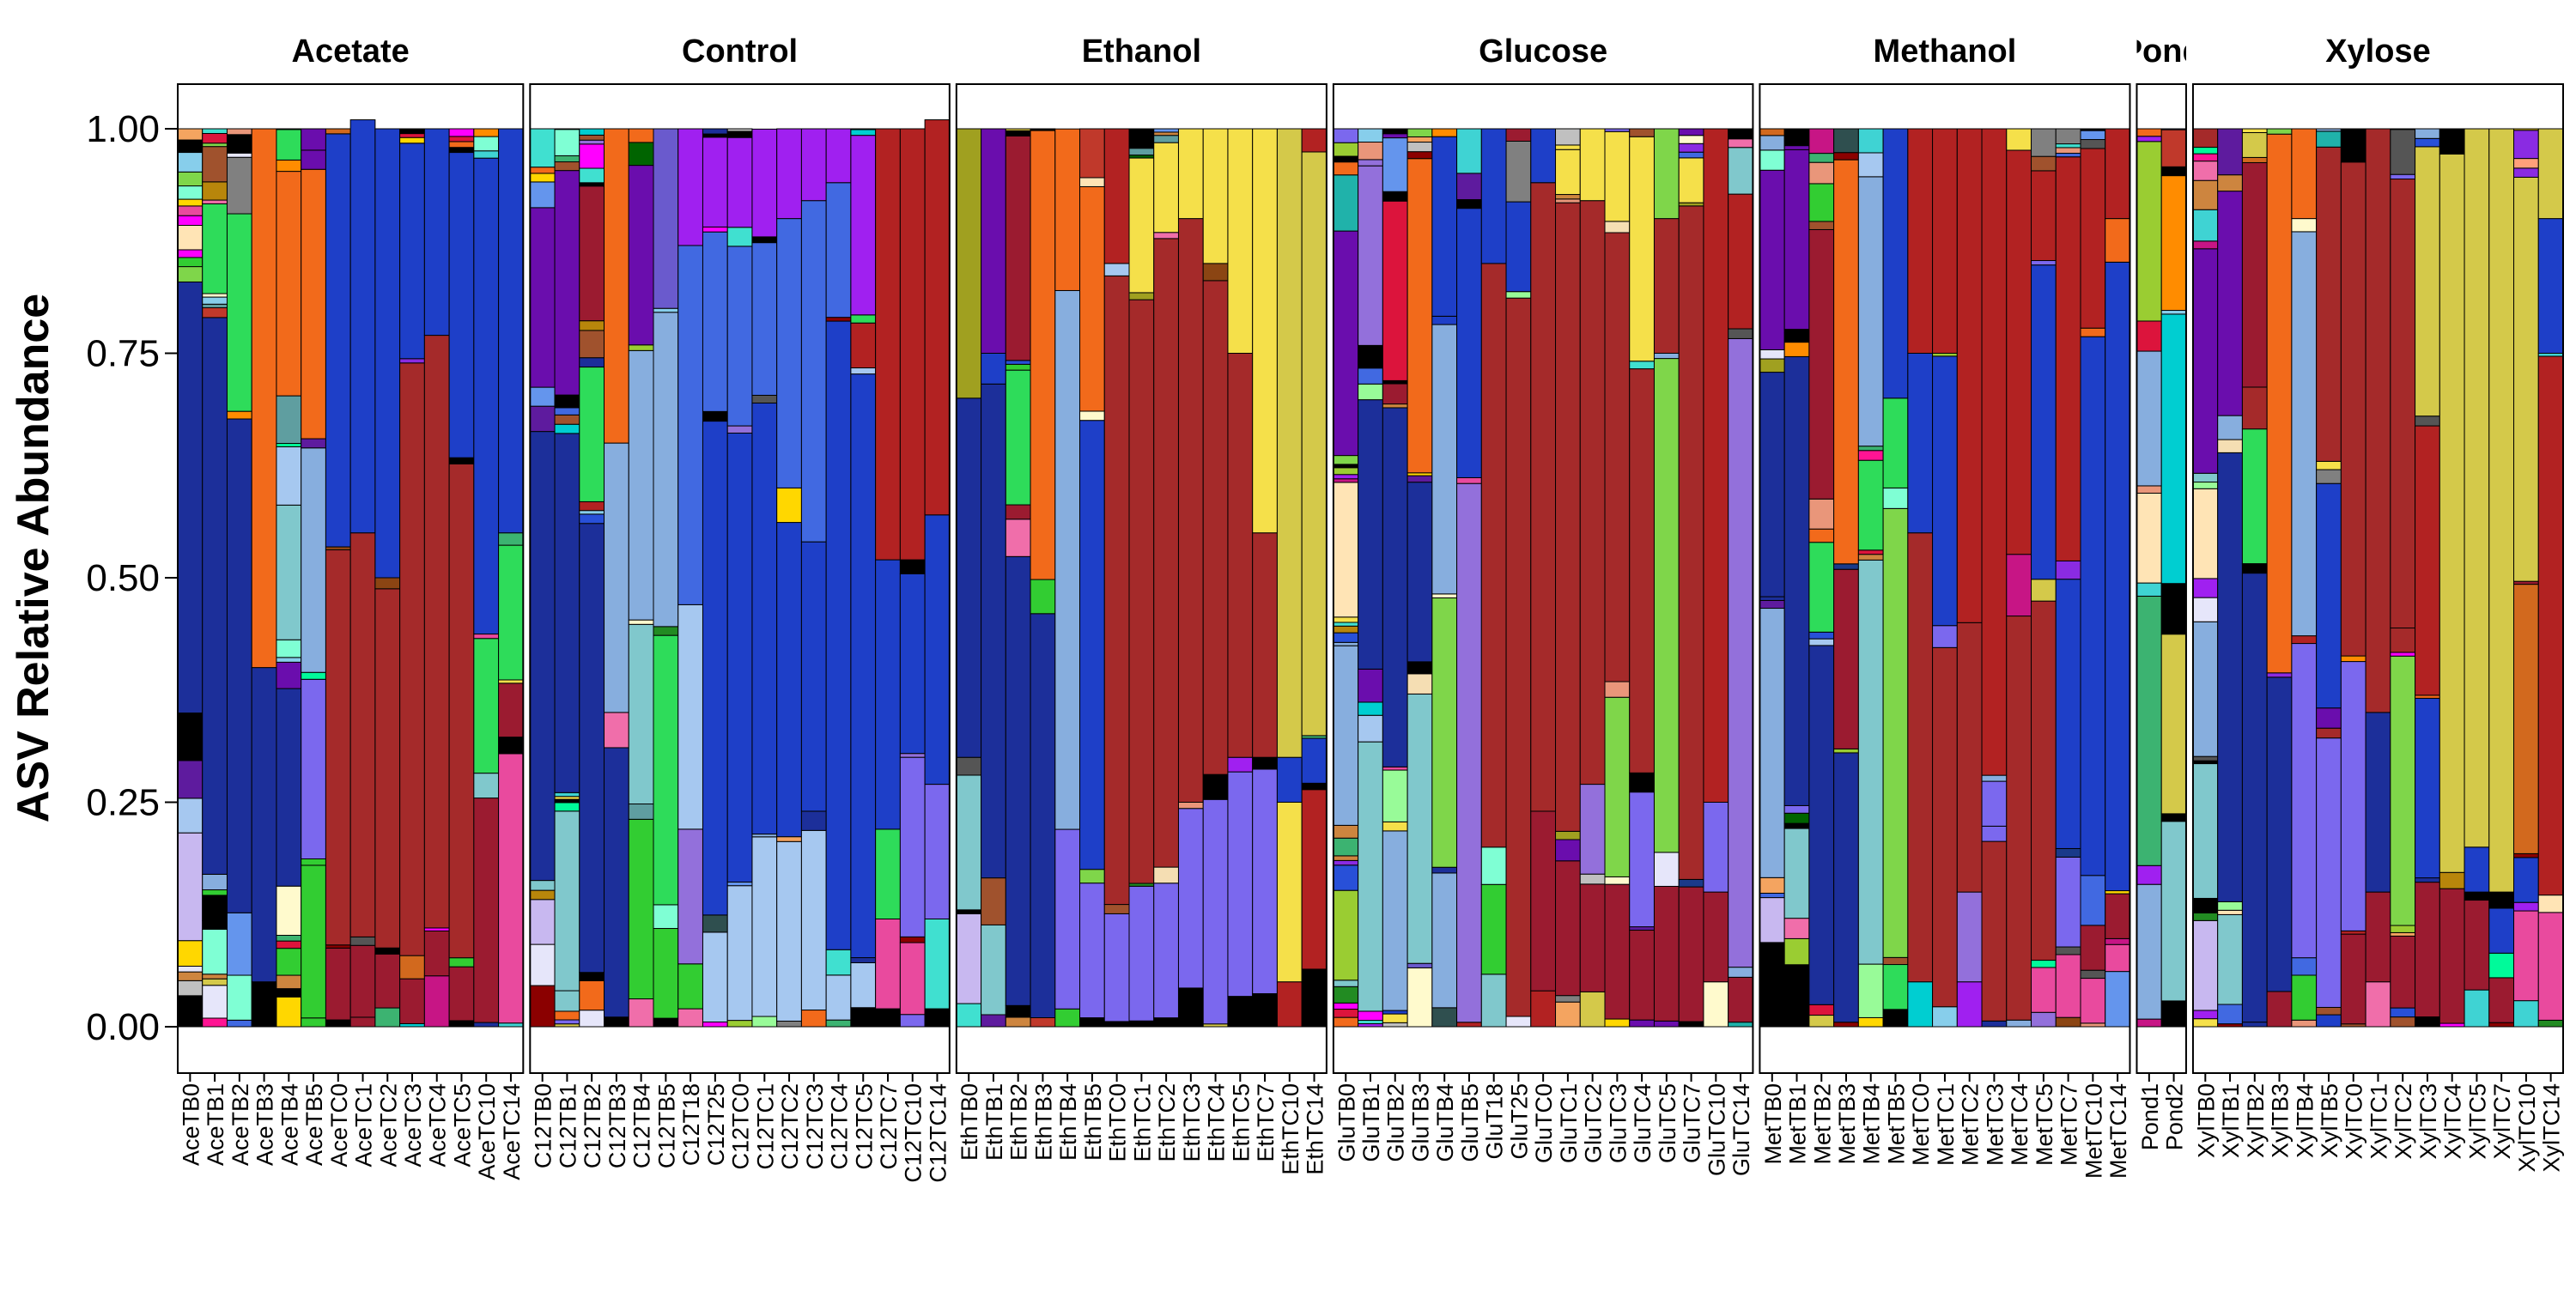 The image size is (2576, 1292). Describe the element at coordinates (191, 1124) in the screenshot. I see `x-tick-label: AceTB0` at that location.